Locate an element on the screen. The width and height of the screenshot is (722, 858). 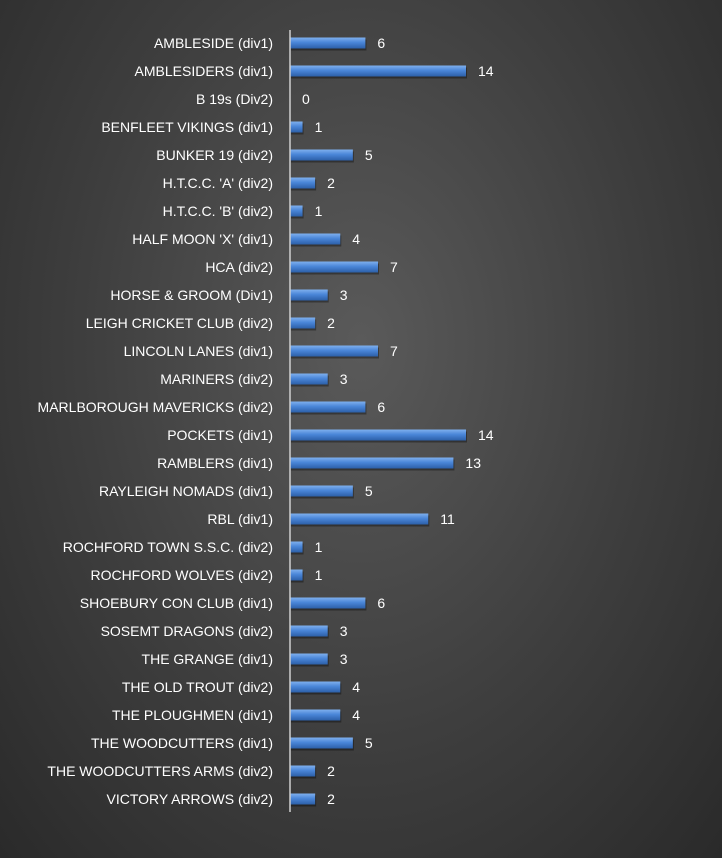
category-label: MARLBOROUGH MAVERICKS (div2) is located at coordinates (155, 407).